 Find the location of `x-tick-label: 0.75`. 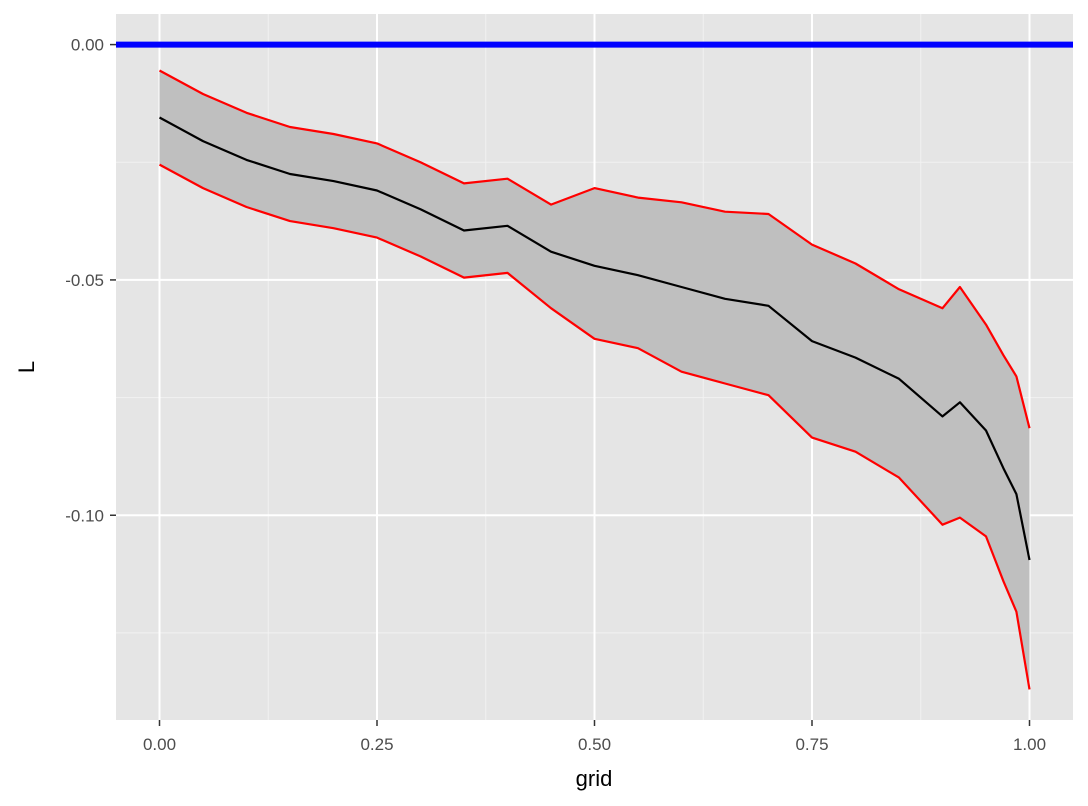

x-tick-label: 0.75 is located at coordinates (811, 744).